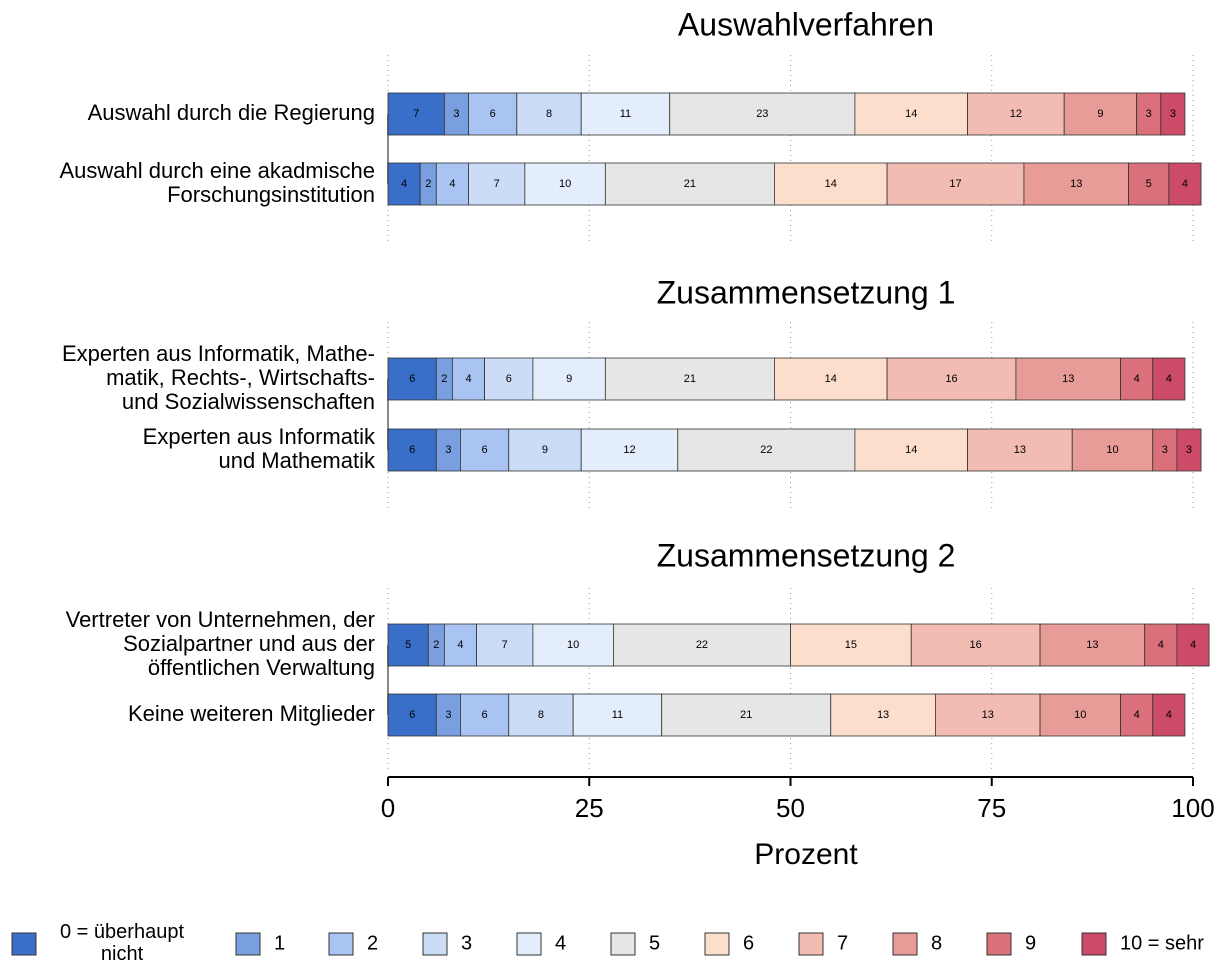 This screenshot has width=1229, height=967. What do you see at coordinates (851, 645) in the screenshot?
I see `value-label: 15` at bounding box center [851, 645].